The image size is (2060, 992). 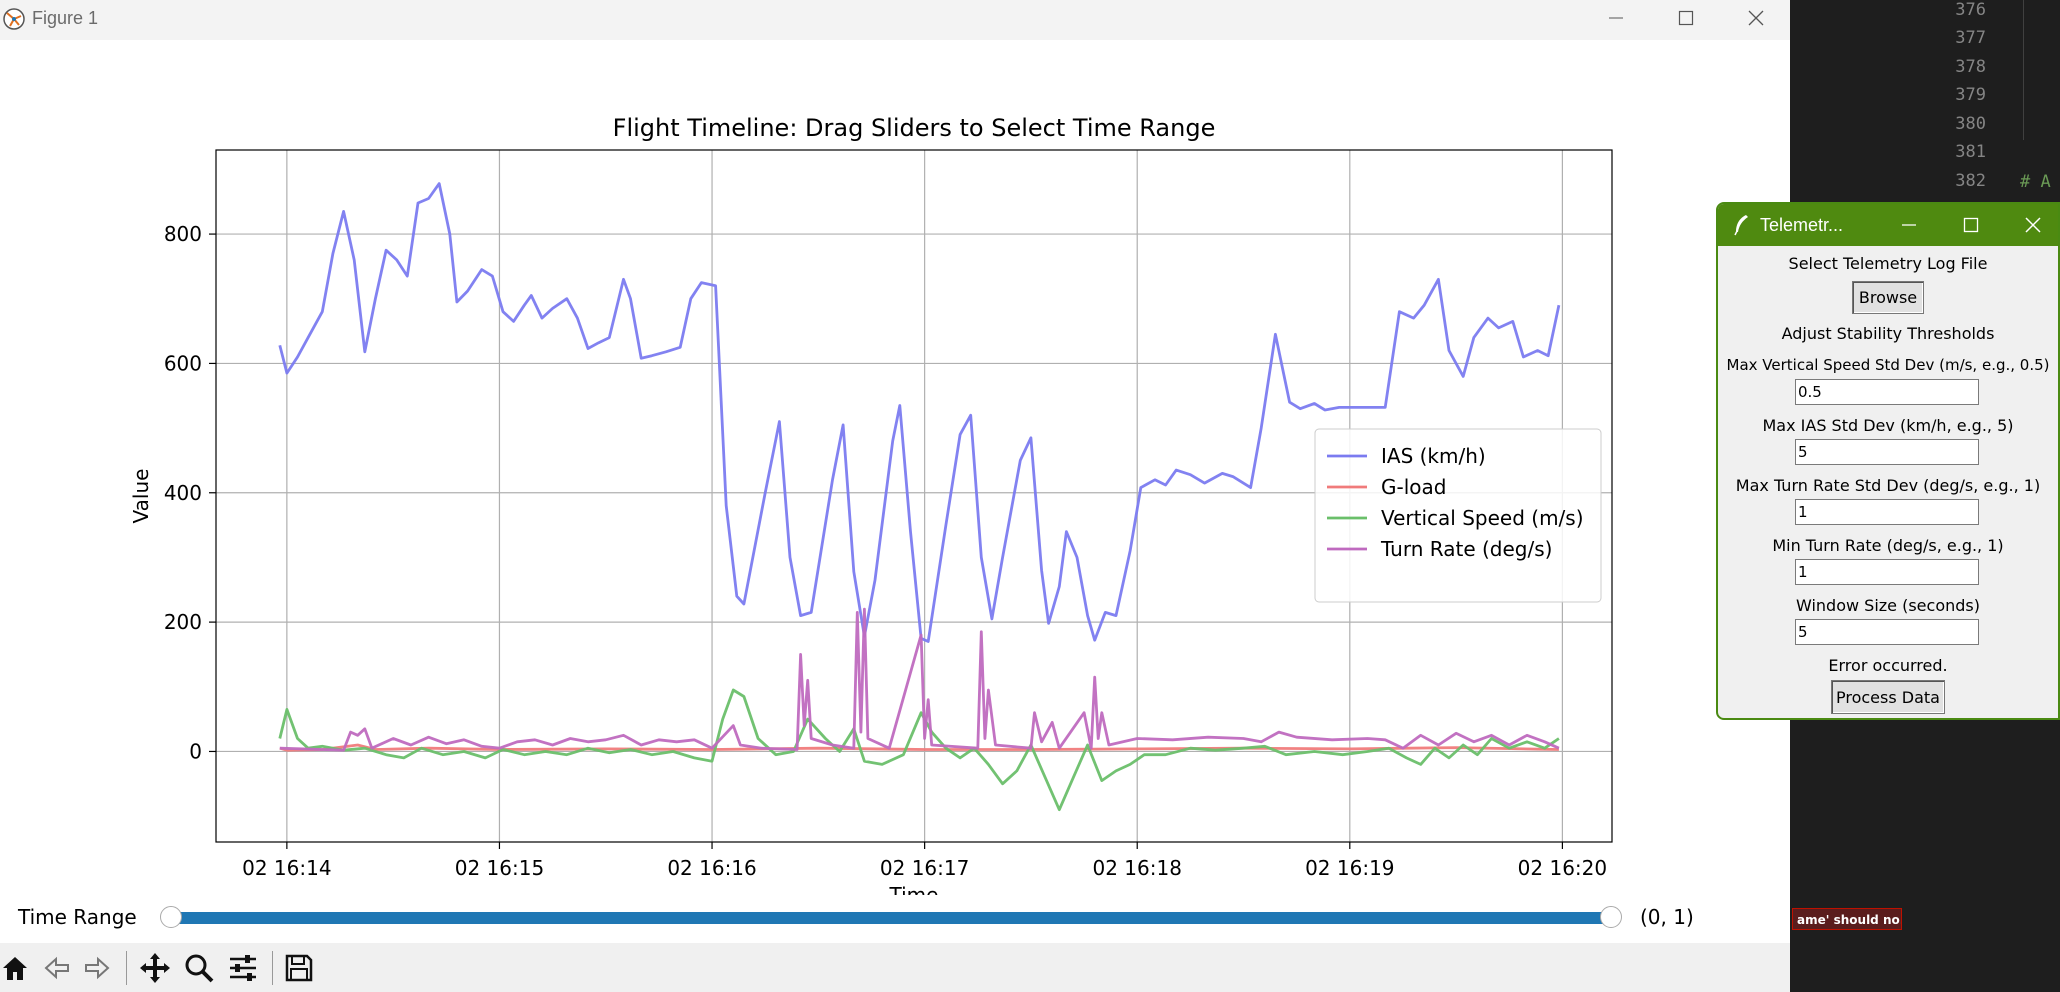 I want to click on configure-subplots-icon, so click(x=243, y=968).